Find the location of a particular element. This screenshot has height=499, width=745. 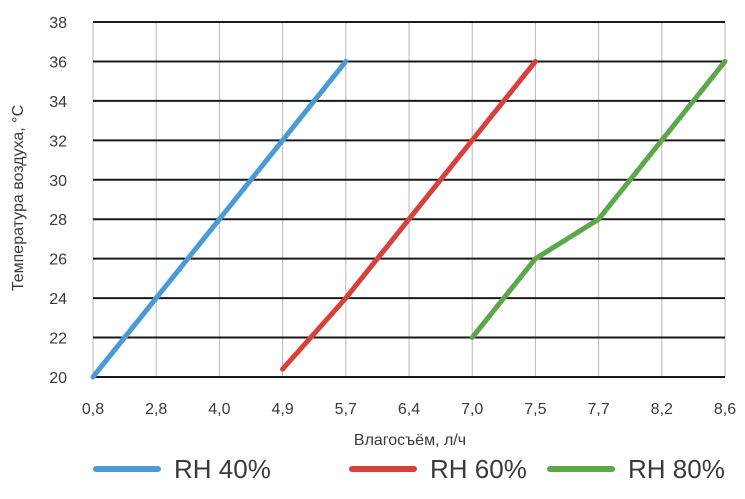

y-tick-label: 24 is located at coordinates (58, 299).